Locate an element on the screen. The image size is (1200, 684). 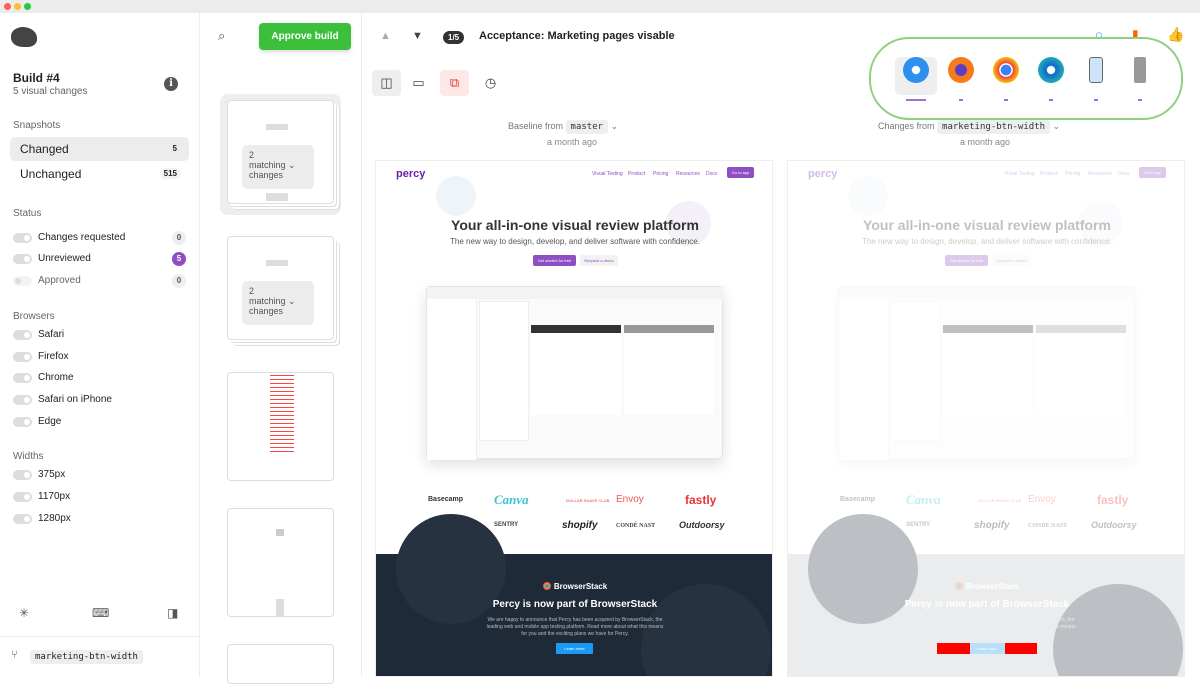
snapshots-heading: Snapshots is located at coordinates (37, 125).